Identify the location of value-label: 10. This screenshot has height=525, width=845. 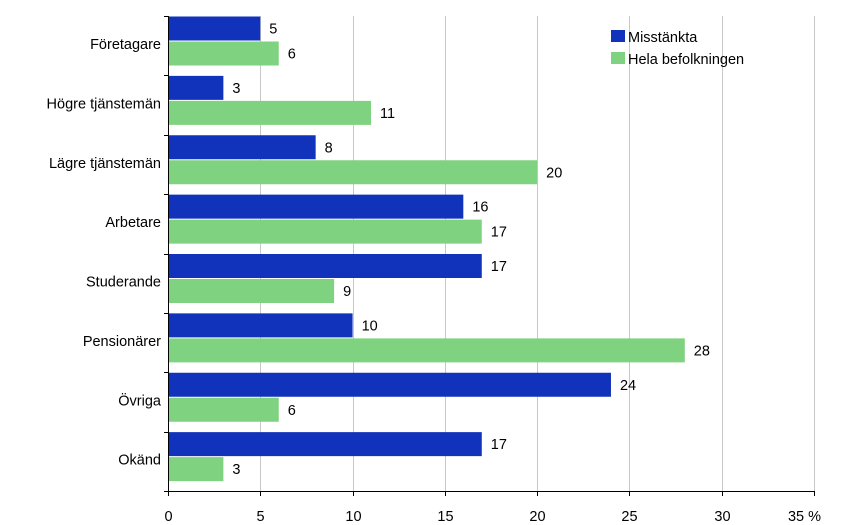
(370, 326).